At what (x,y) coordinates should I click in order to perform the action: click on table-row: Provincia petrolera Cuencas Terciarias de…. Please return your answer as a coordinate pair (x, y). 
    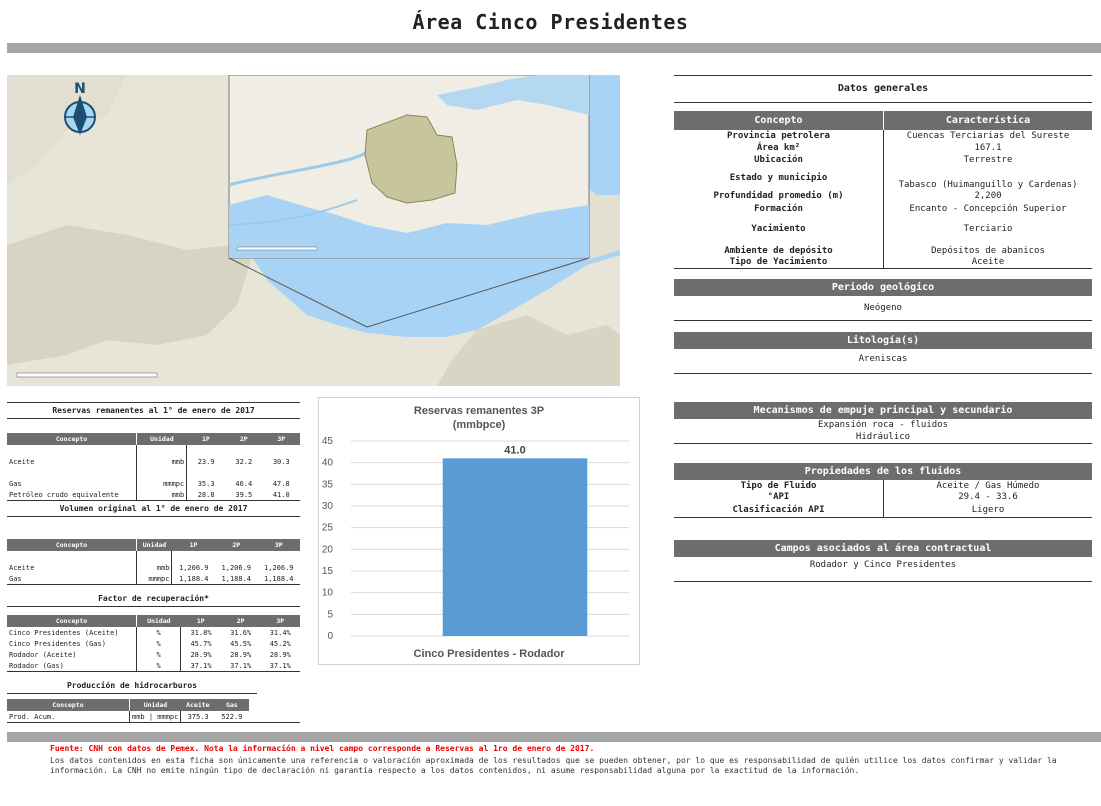
    Looking at the image, I should click on (883, 136).